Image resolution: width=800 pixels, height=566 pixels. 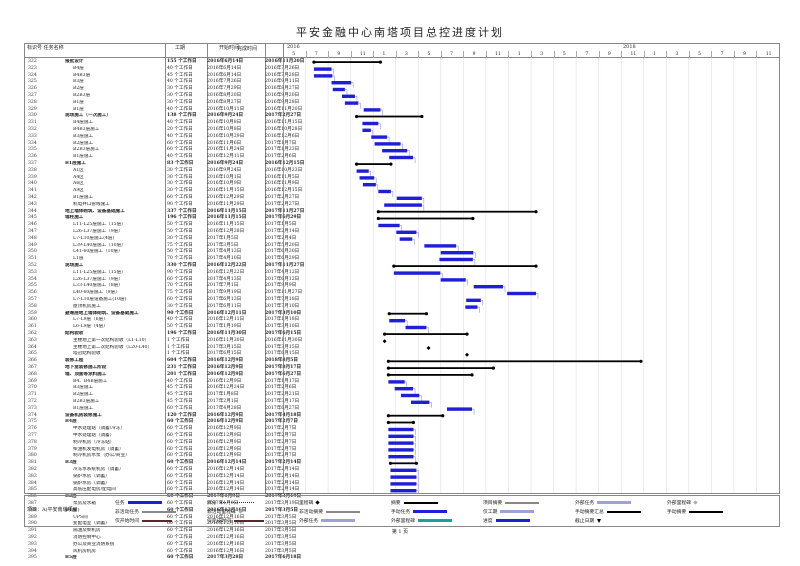 What do you see at coordinates (402, 198) in the screenshot?
I see `task-row: 342 B1层施工 60 个工作日 2016年12月29日 2017年2月27日` at bounding box center [402, 198].